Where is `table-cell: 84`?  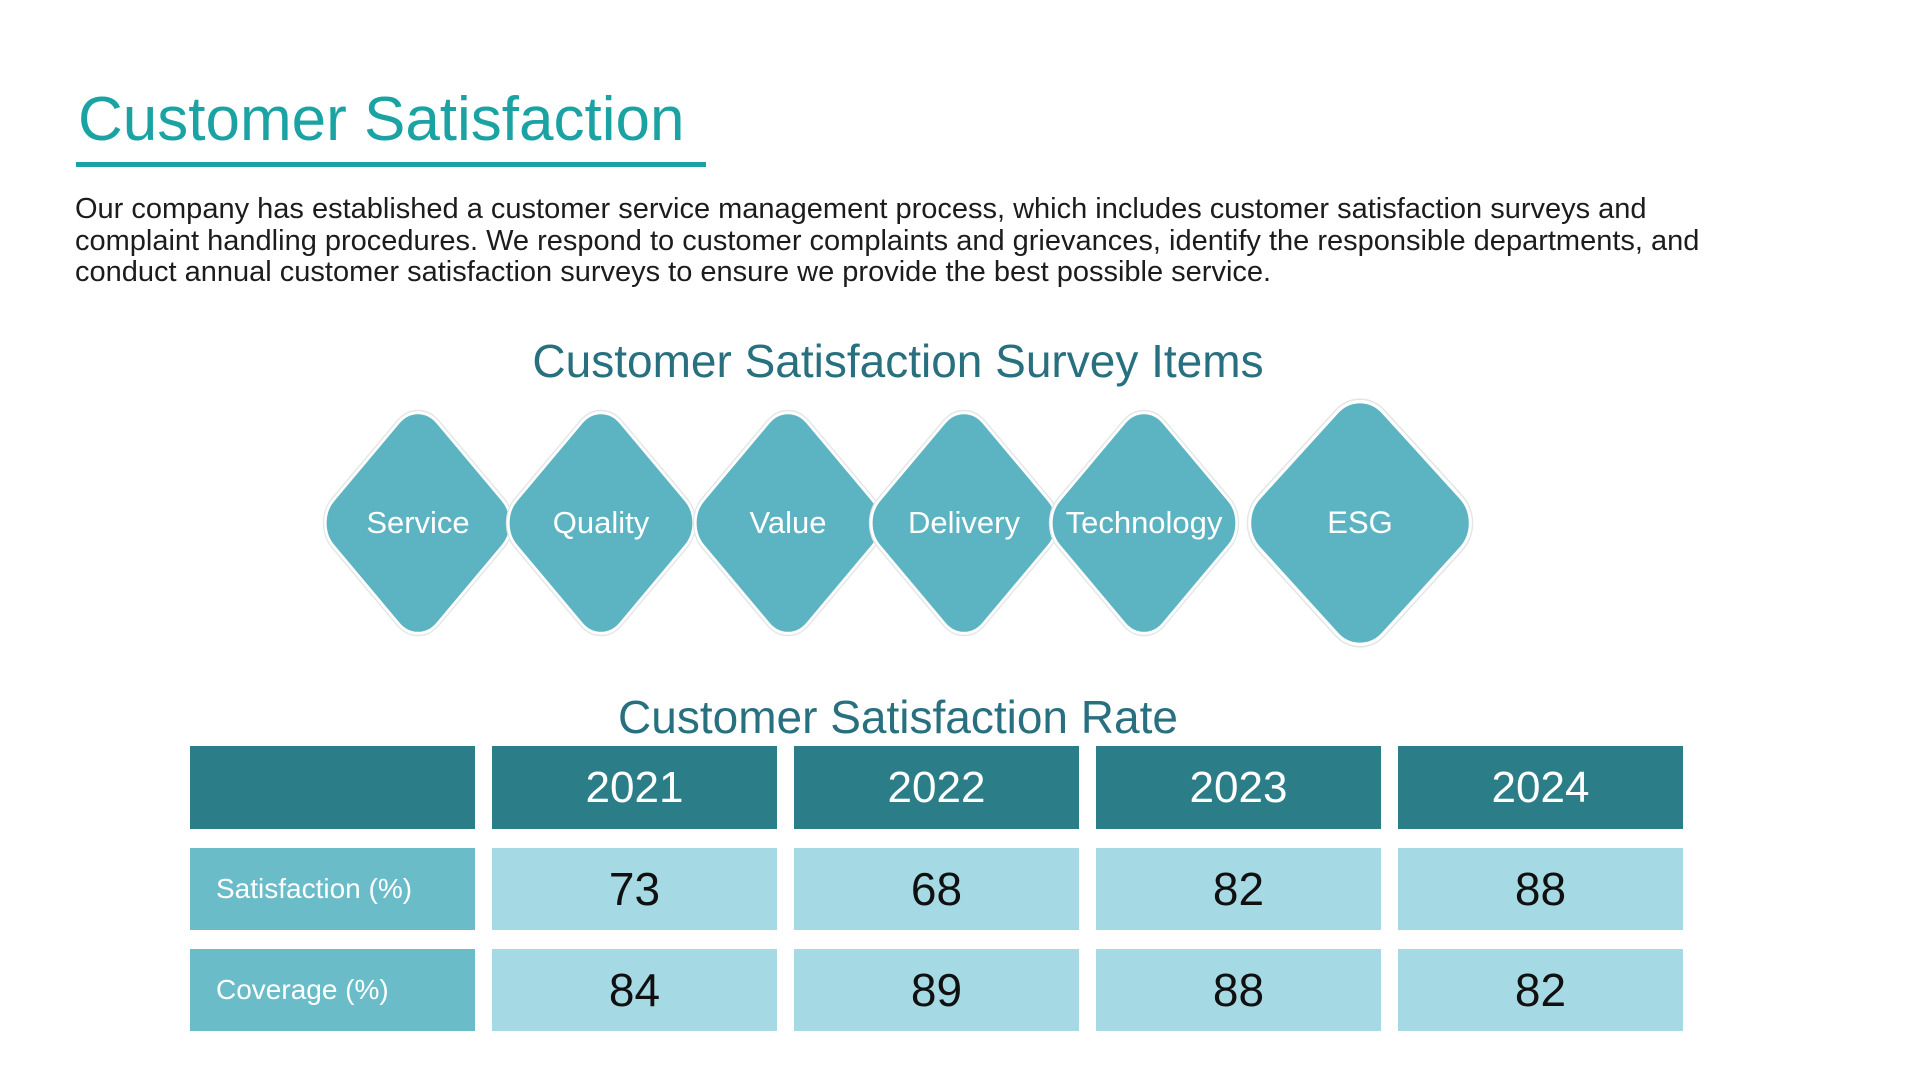 table-cell: 84 is located at coordinates (634, 990).